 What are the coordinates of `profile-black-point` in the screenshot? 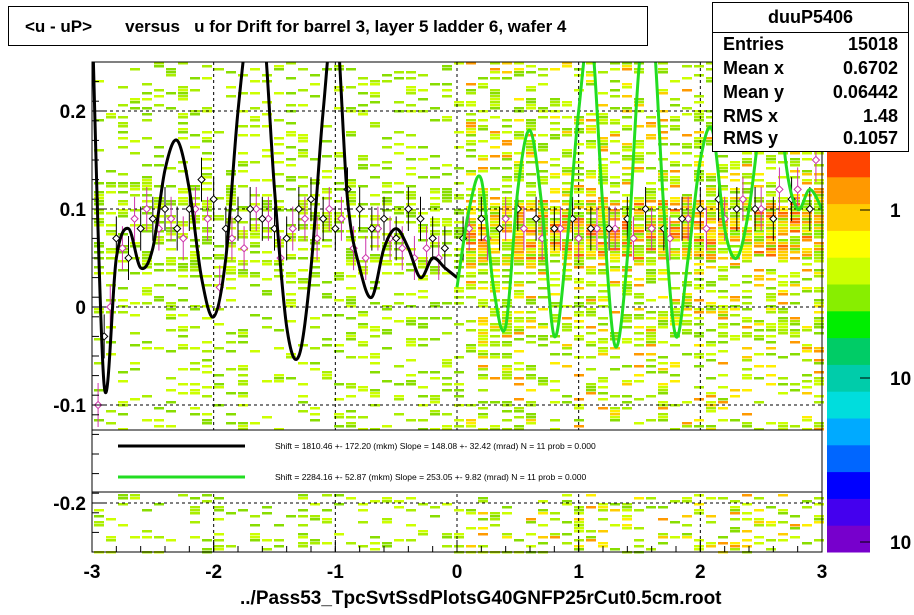 It's located at (323, 219).